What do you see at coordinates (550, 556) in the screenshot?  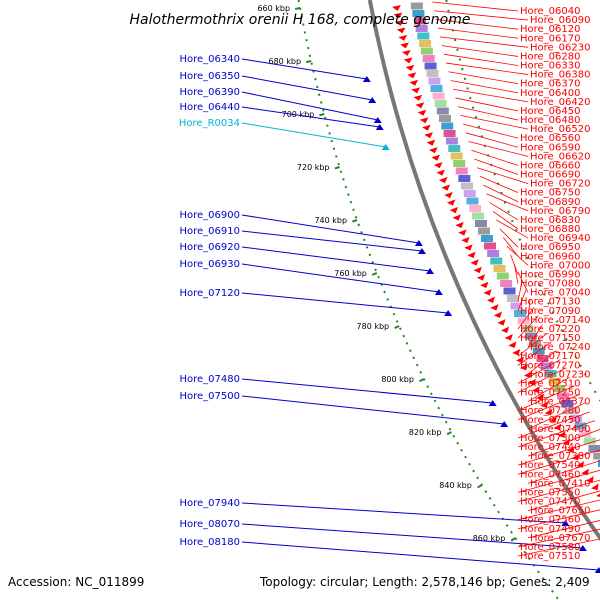 I see `plus-strand-gene-label: Hore_07510` at bounding box center [550, 556].